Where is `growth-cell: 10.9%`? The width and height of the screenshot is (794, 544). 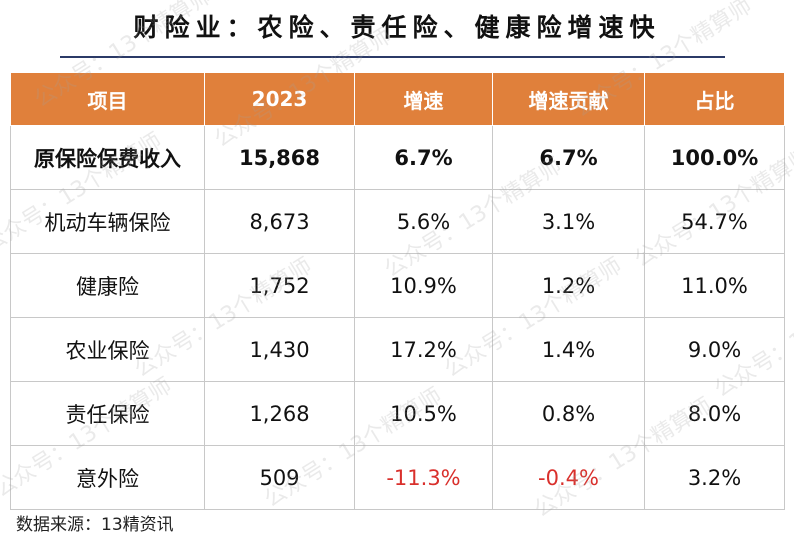 growth-cell: 10.9% is located at coordinates (423, 285).